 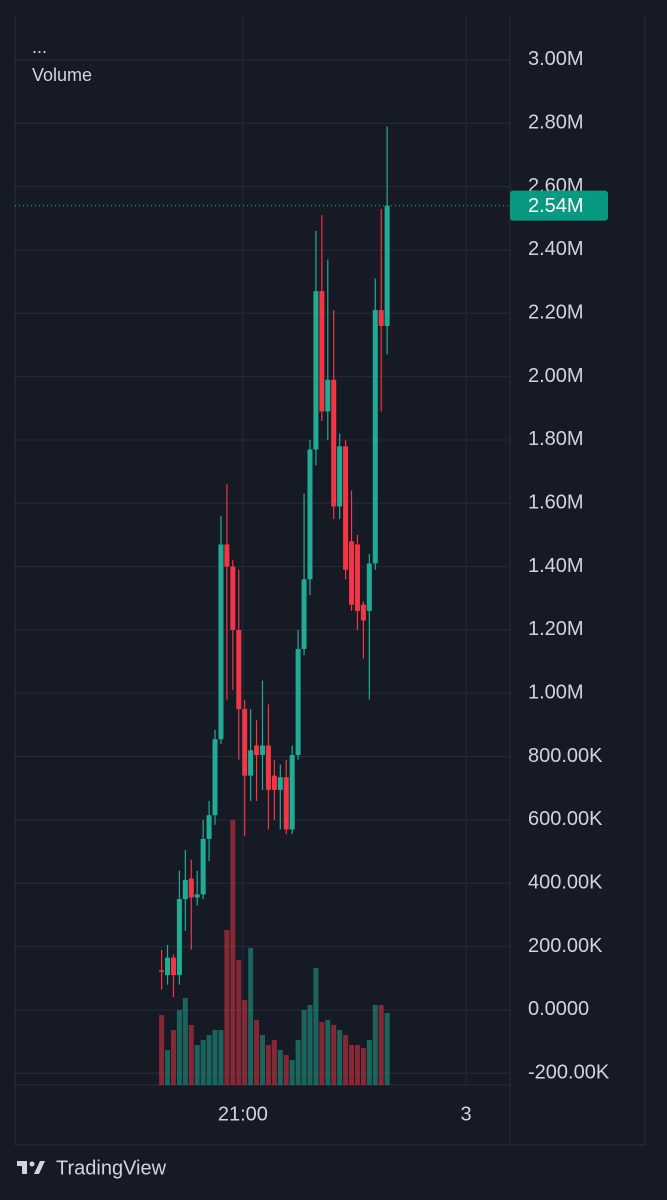 I want to click on brand-logo, so click(x=31, y=1167).